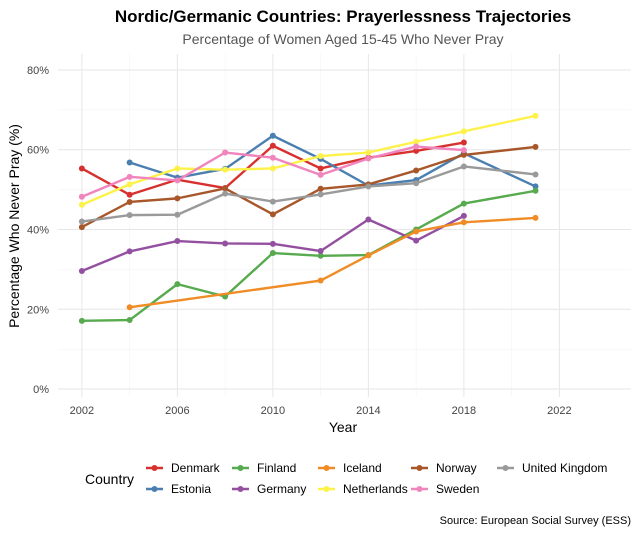 This screenshot has height=533, width=640. Describe the element at coordinates (535, 521) in the screenshot. I see `chart-caption: Source: European Social Survey (ESS)` at that location.